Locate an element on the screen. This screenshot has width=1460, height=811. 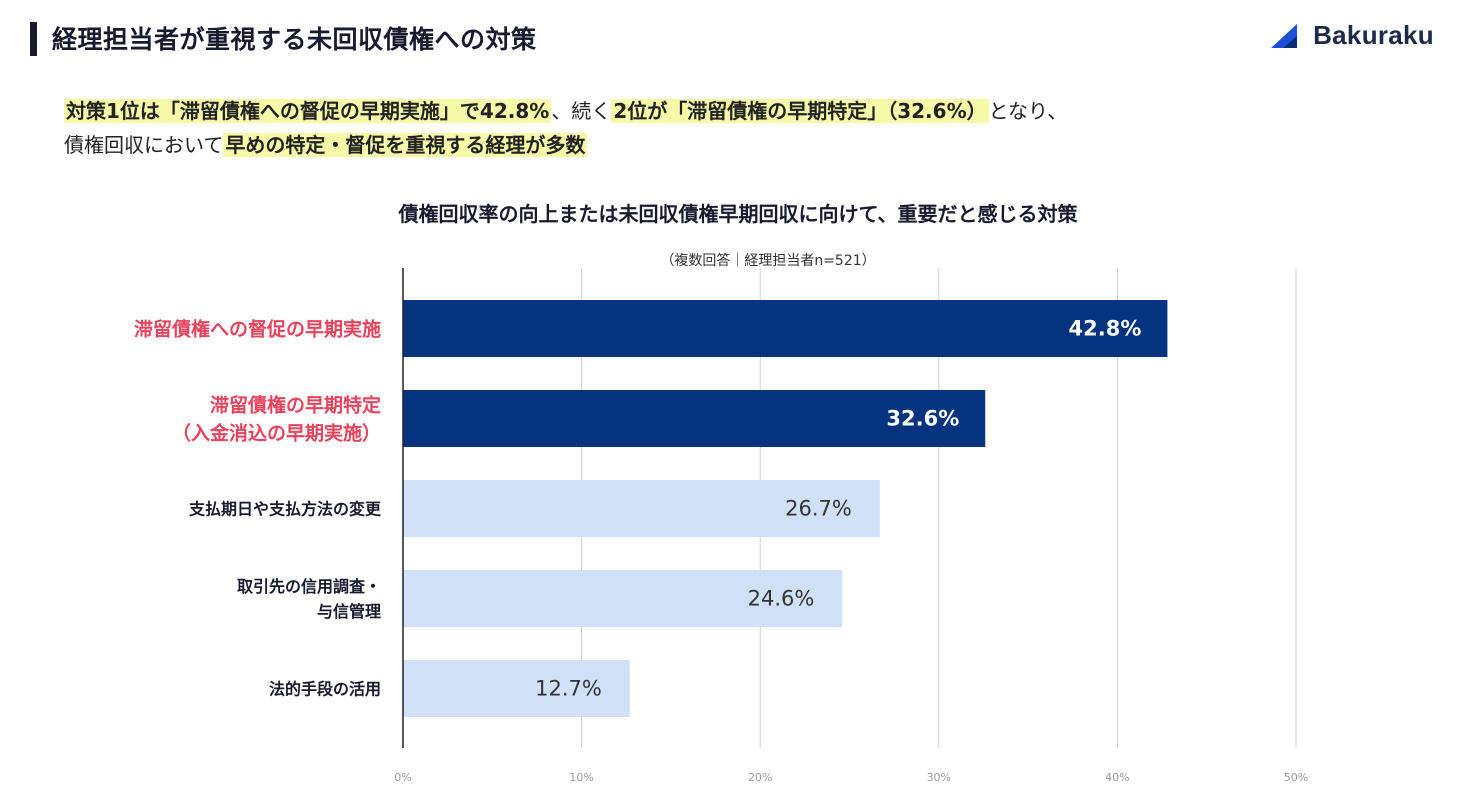
x-tick-label-40: 40% is located at coordinates (1117, 777).